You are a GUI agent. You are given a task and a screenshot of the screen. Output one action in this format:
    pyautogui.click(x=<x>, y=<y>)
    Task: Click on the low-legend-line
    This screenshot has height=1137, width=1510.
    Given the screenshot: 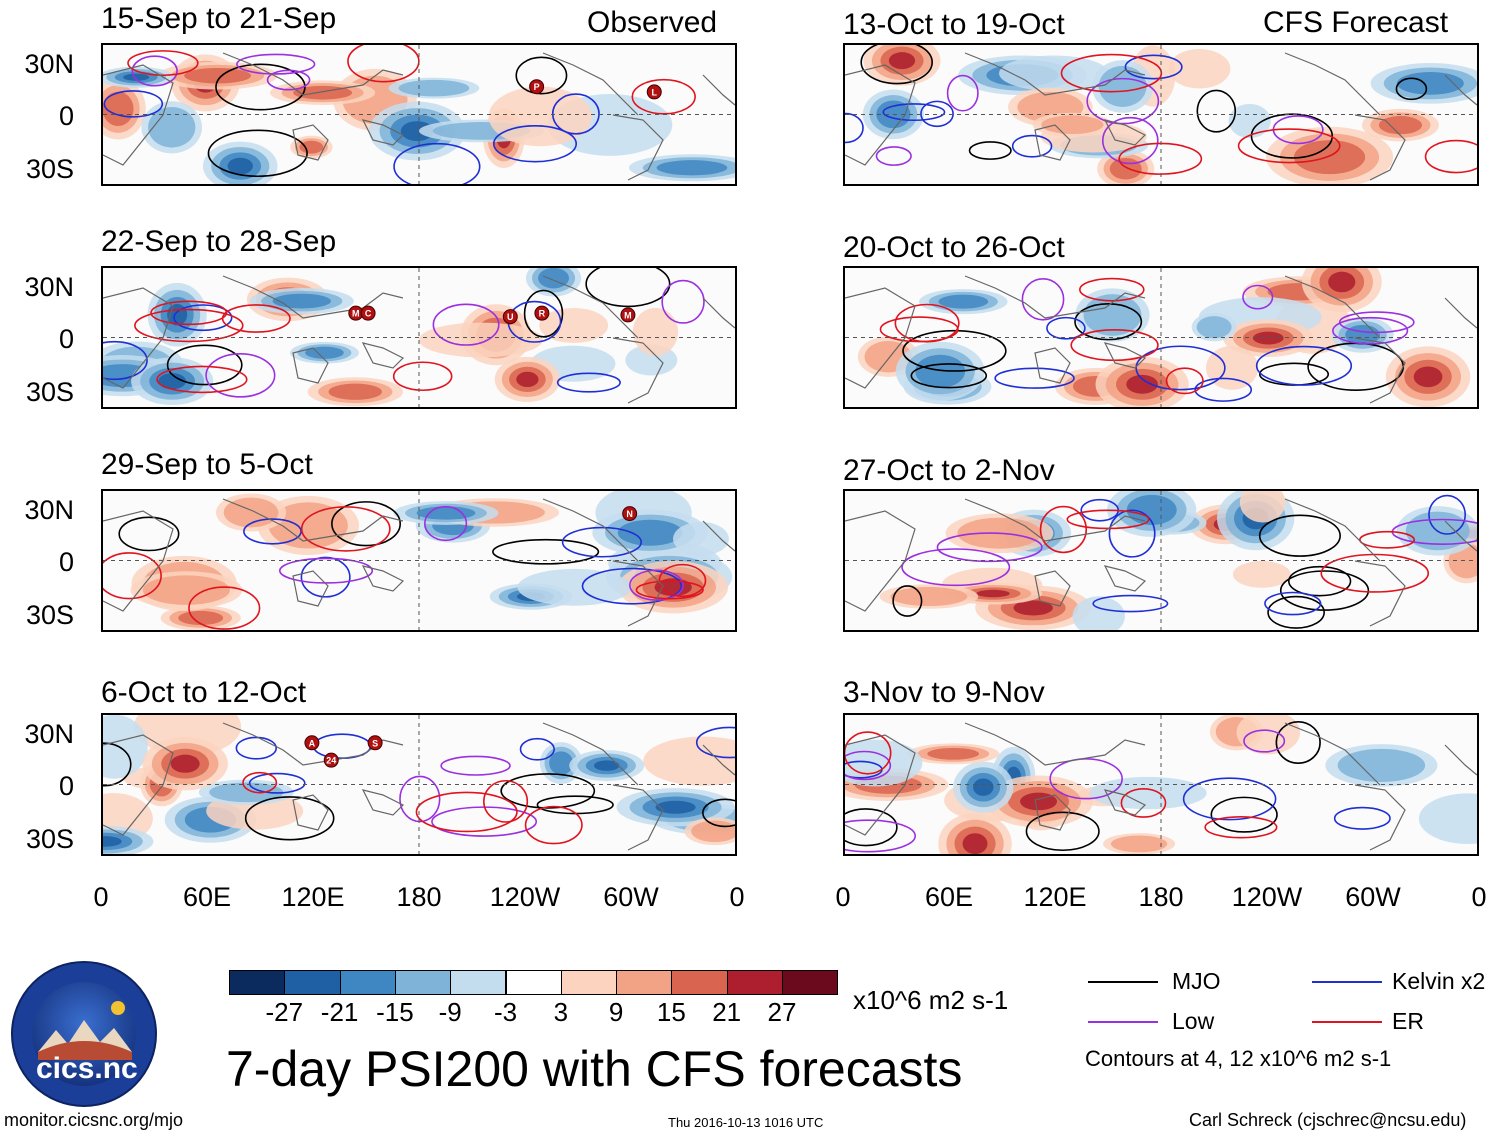 What is the action you would take?
    pyautogui.click(x=1123, y=1022)
    